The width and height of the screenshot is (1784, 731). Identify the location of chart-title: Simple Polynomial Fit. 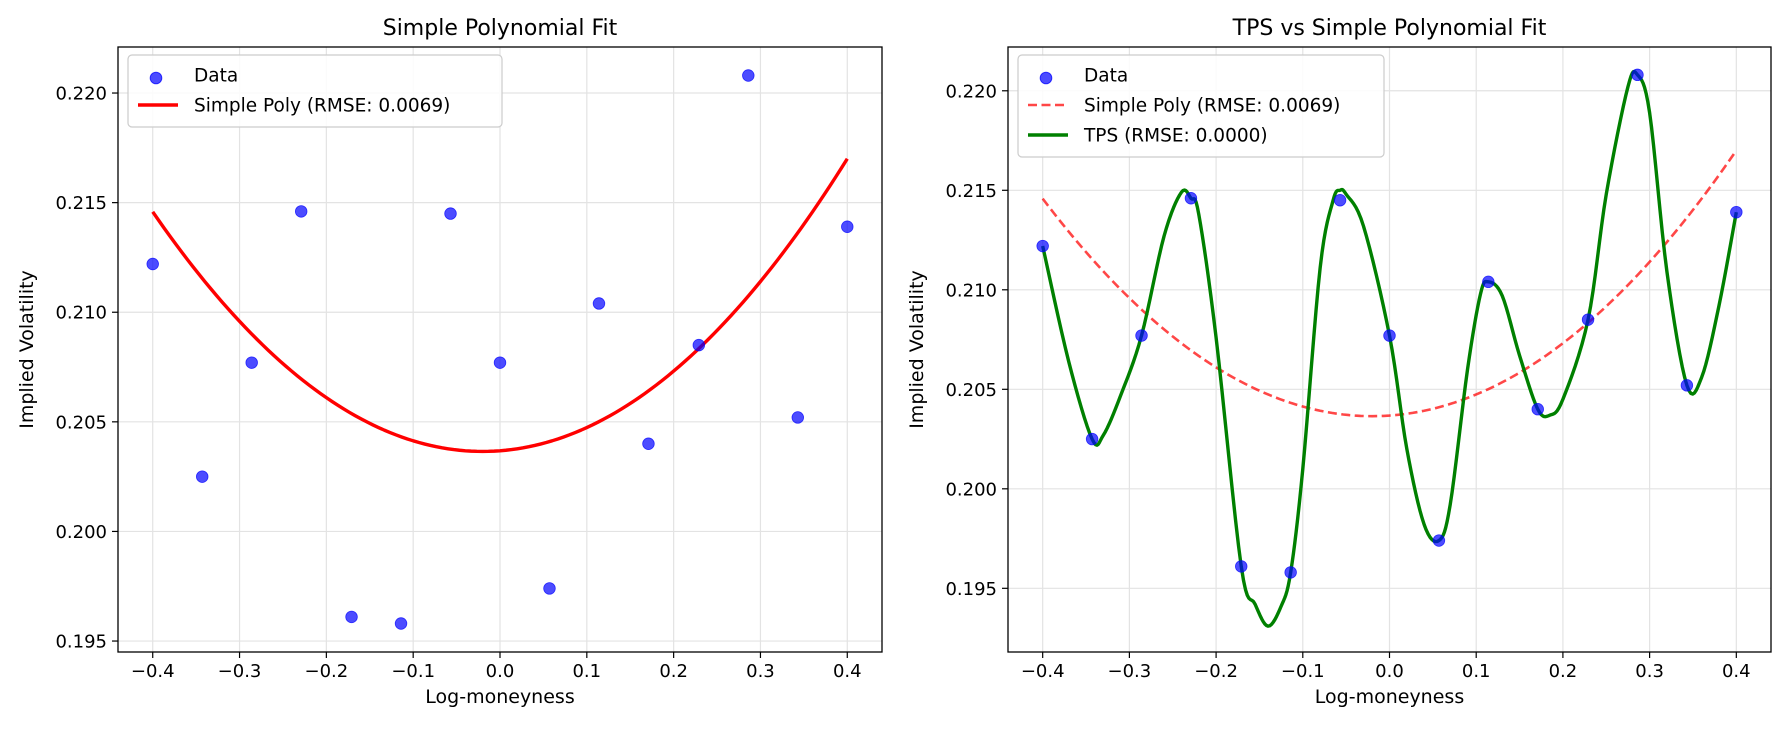
(500, 28).